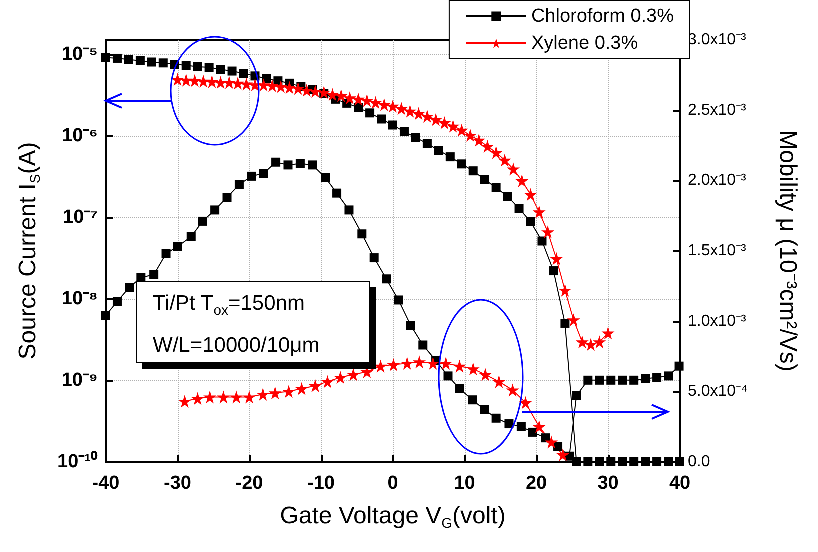 The image size is (818, 552). What do you see at coordinates (602, 16) in the screenshot?
I see `legend-label: Chloroform 0.3%` at bounding box center [602, 16].